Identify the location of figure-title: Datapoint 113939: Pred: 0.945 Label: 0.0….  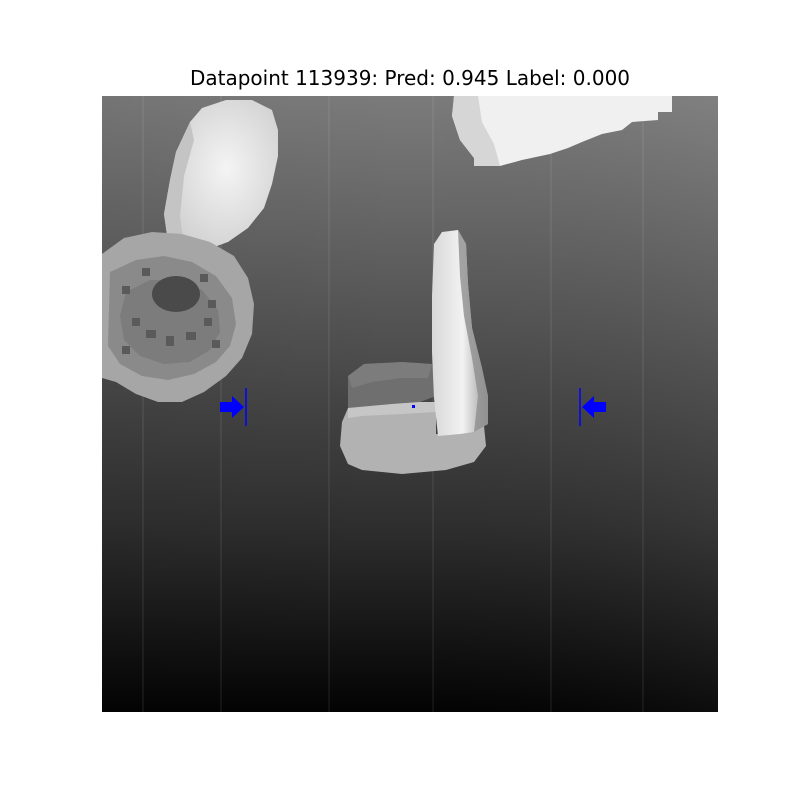
(410, 78).